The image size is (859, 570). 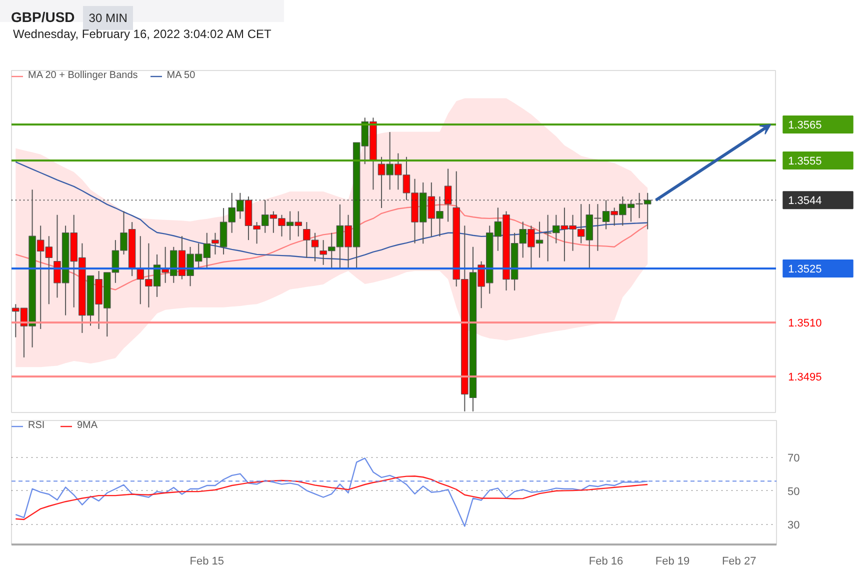 What do you see at coordinates (794, 525) in the screenshot?
I see `y-tick-label: 30` at bounding box center [794, 525].